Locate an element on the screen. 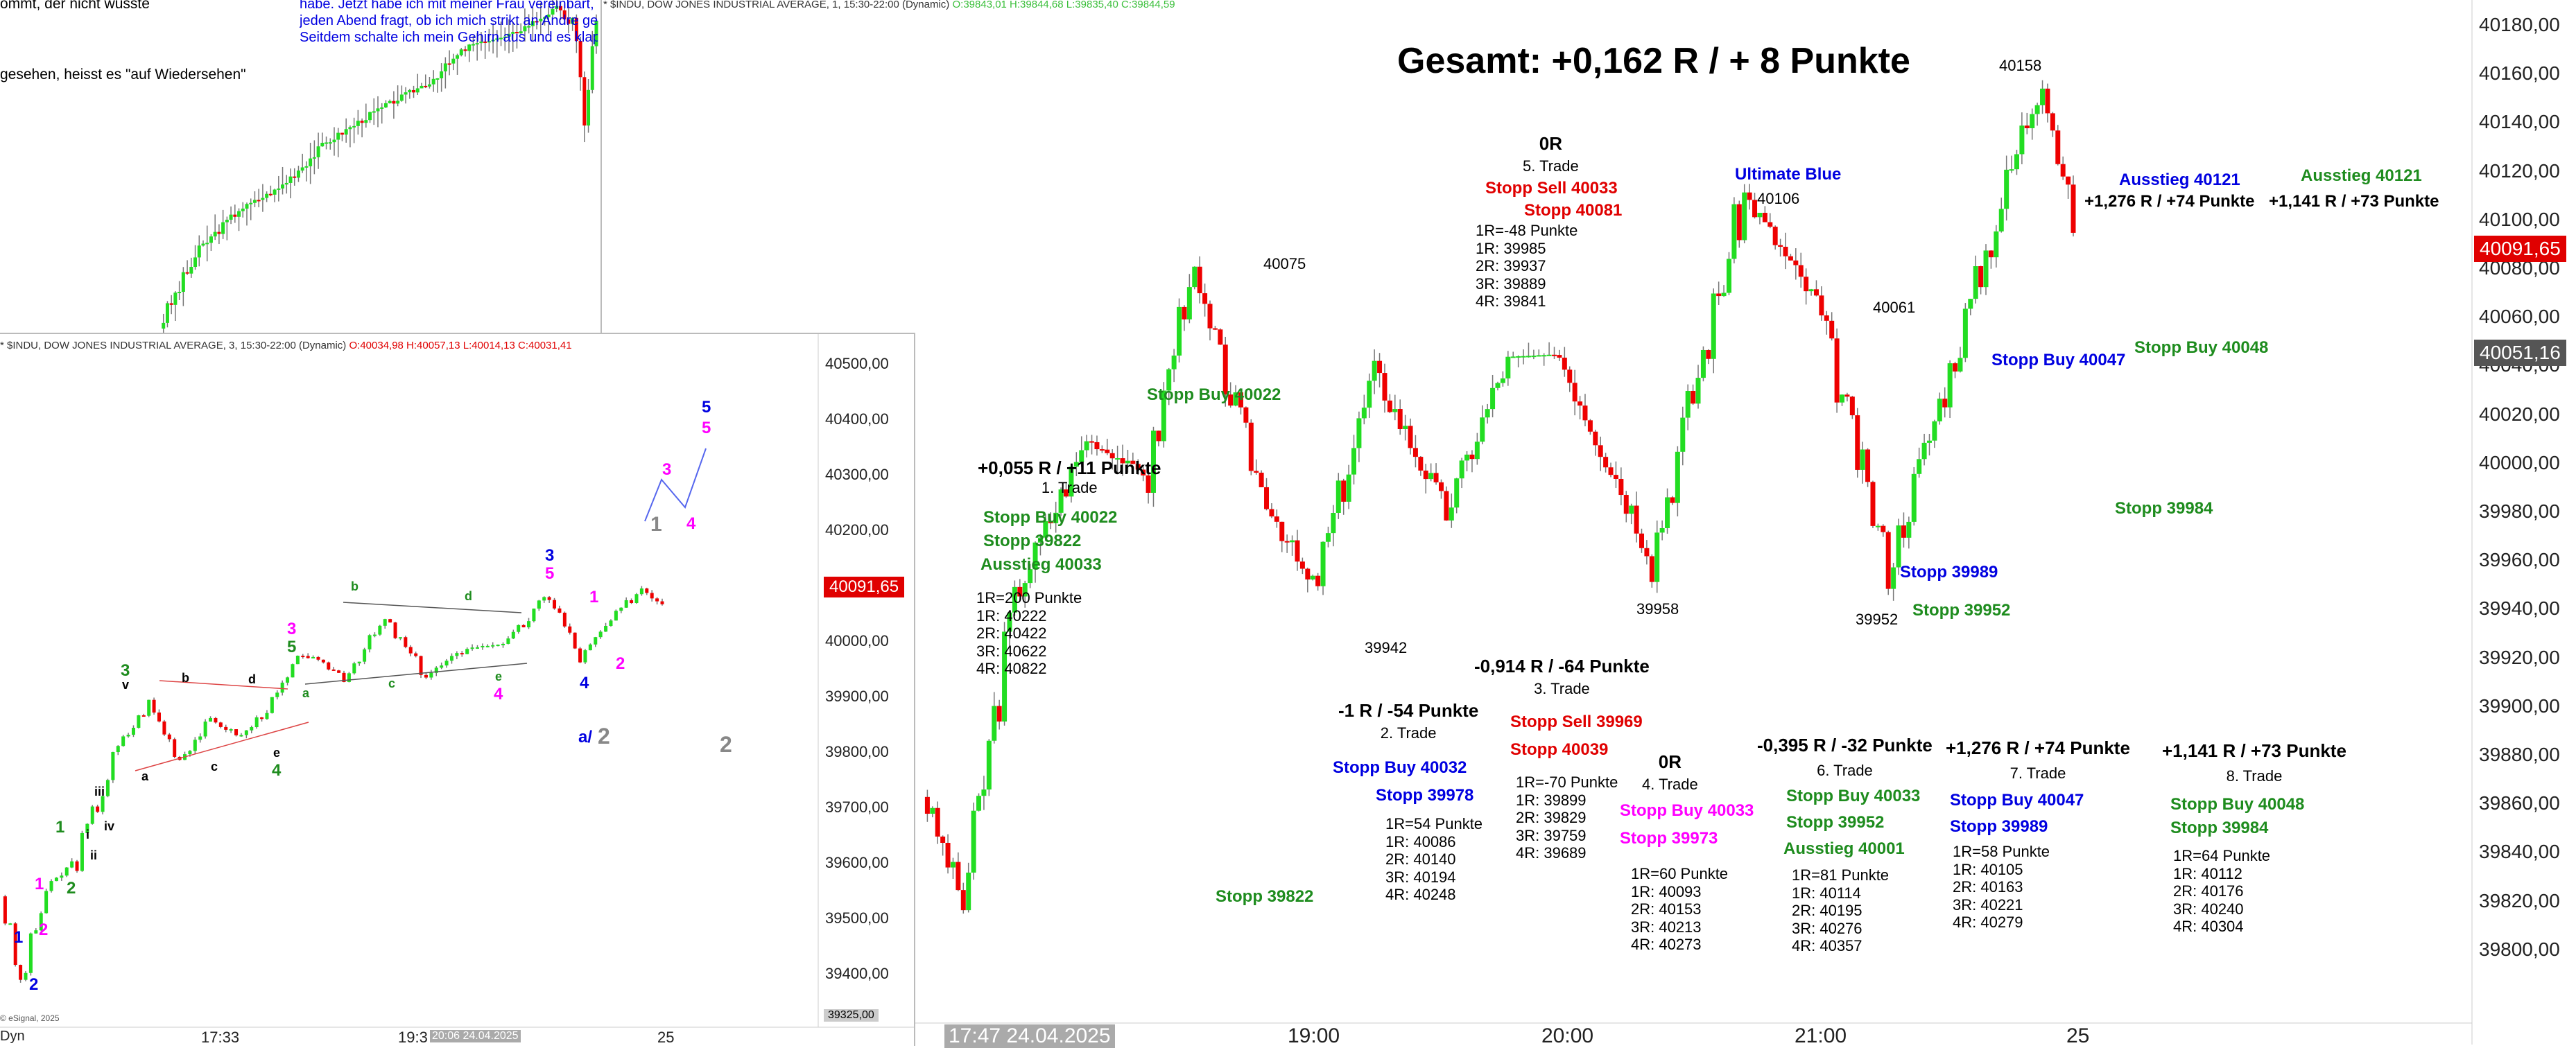  time-label-1900: 19:00 is located at coordinates (1314, 1035).